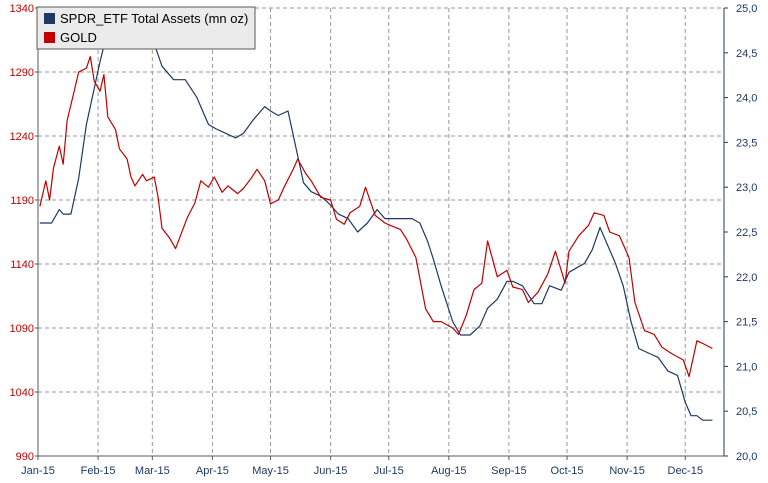 The width and height of the screenshot is (768, 483). I want to click on y-left-tick-label: 1040, so click(22, 393).